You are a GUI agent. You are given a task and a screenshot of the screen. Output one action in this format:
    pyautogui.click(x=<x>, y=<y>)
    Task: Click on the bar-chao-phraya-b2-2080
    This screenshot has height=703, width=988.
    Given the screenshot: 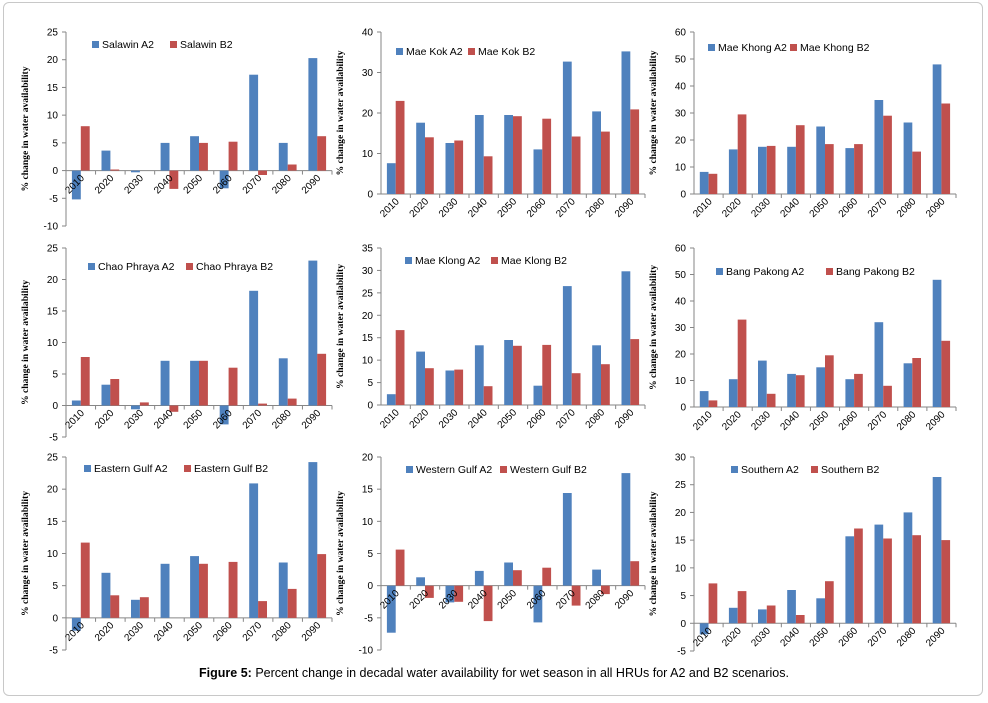 What is the action you would take?
    pyautogui.click(x=292, y=402)
    